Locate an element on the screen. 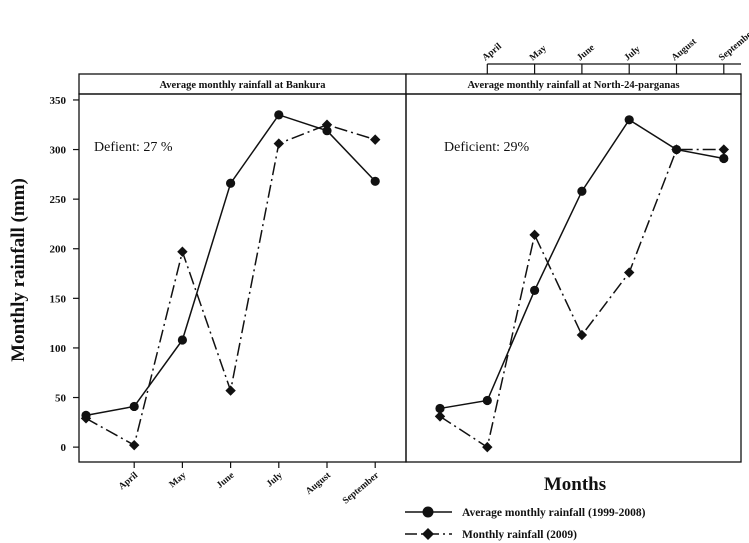  x-axis-label: Months is located at coordinates (575, 484).